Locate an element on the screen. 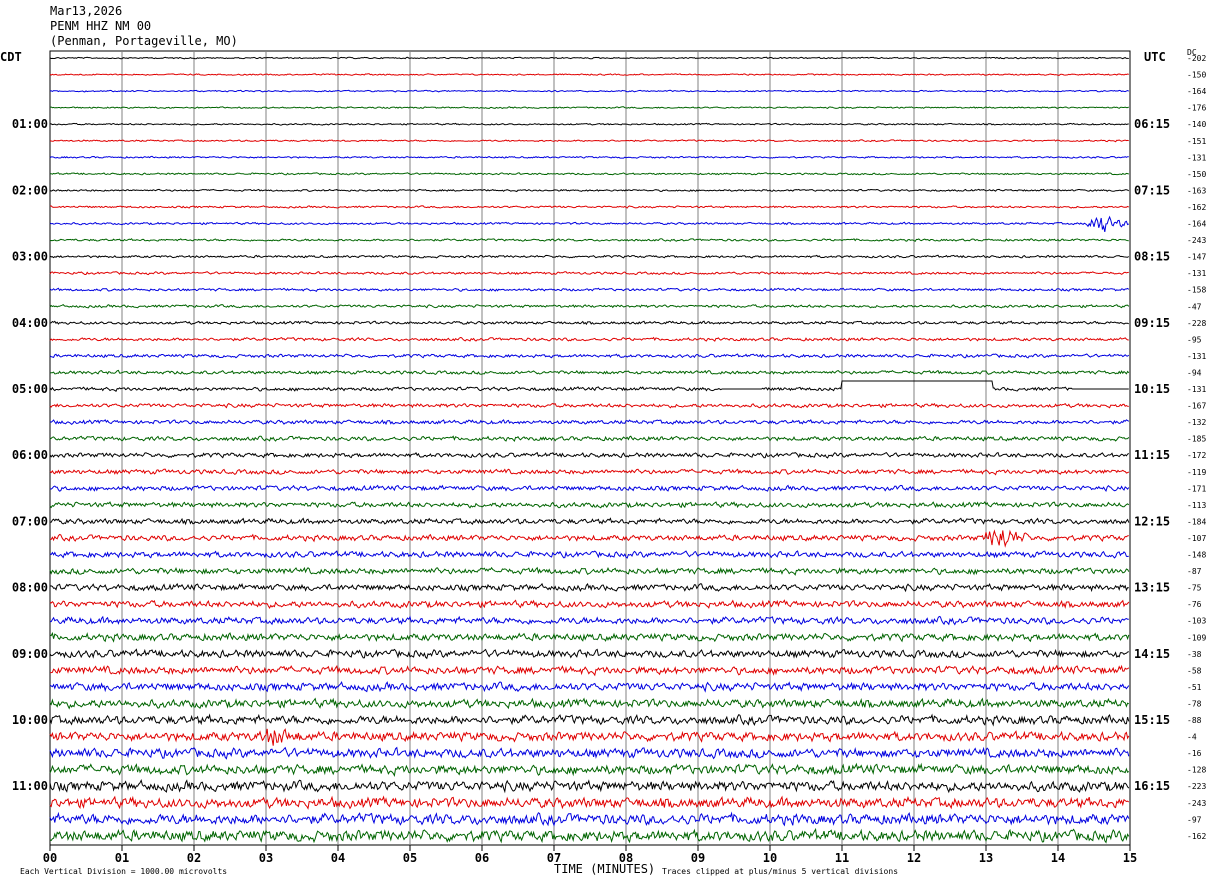 This screenshot has height=886, width=1210. left-timezone-label: CDT is located at coordinates (11, 57).